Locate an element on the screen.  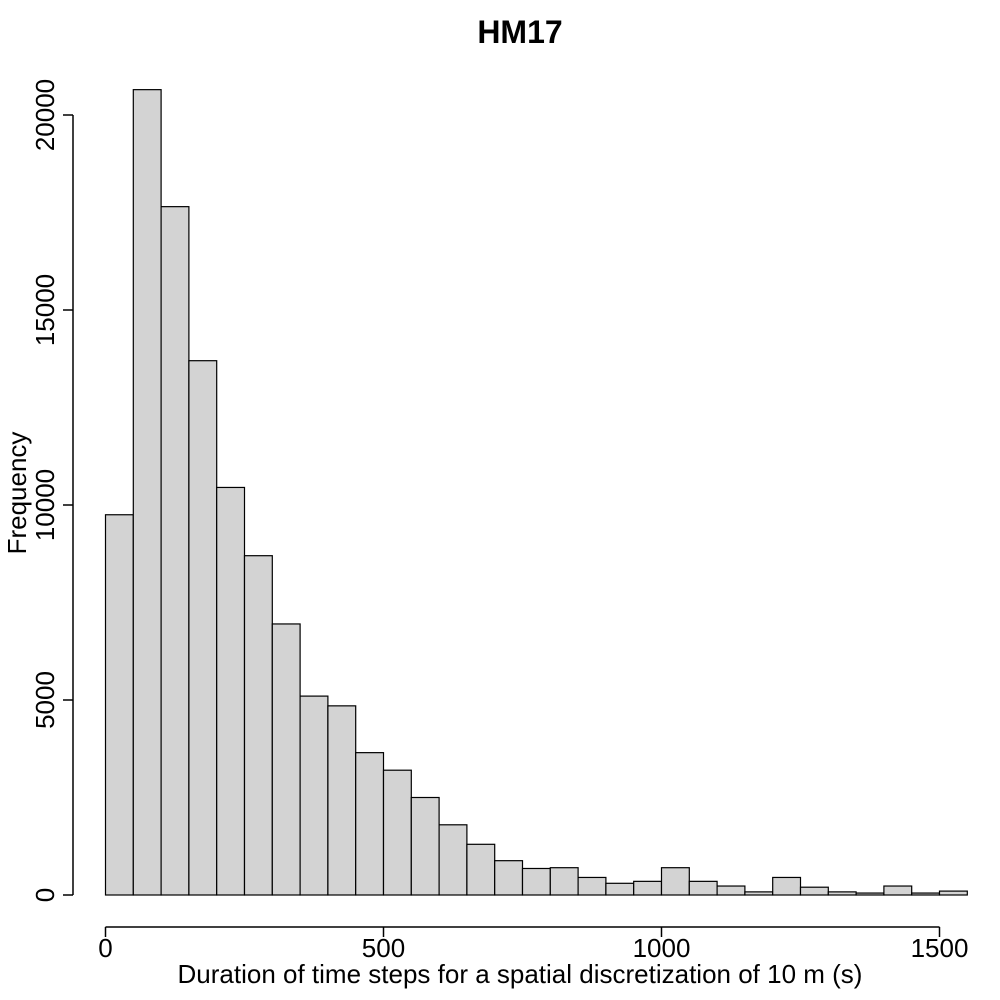
y-axis: 0 5000 10000 15000 20000 is located at coordinates (52, 490).